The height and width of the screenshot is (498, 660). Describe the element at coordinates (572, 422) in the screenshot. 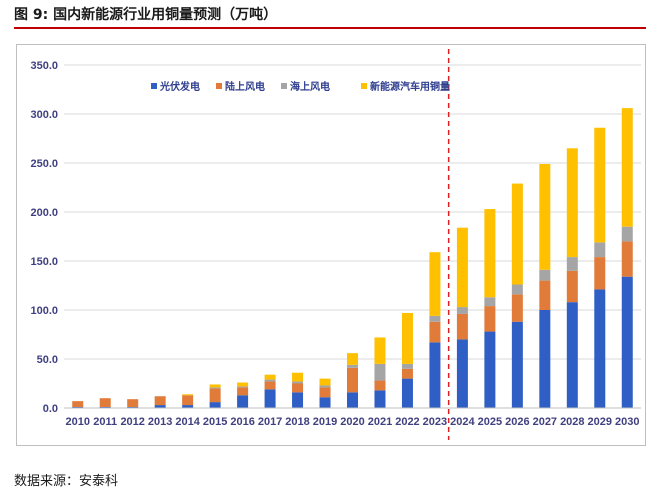

I see `x-tick-label: 2028` at that location.